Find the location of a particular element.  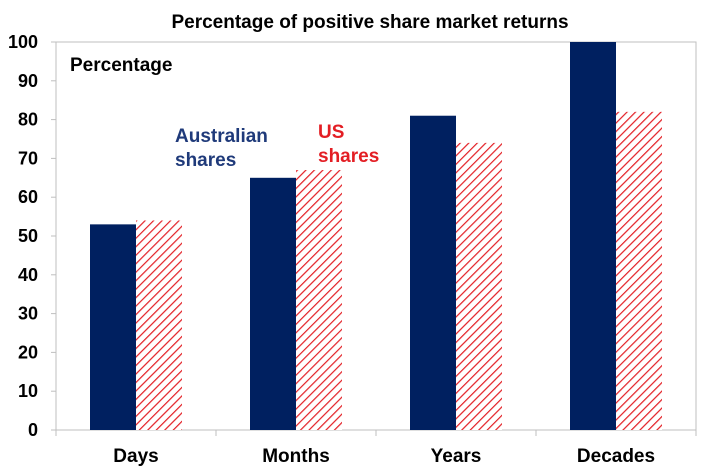

y-tick-label: 40 is located at coordinates (28, 275).